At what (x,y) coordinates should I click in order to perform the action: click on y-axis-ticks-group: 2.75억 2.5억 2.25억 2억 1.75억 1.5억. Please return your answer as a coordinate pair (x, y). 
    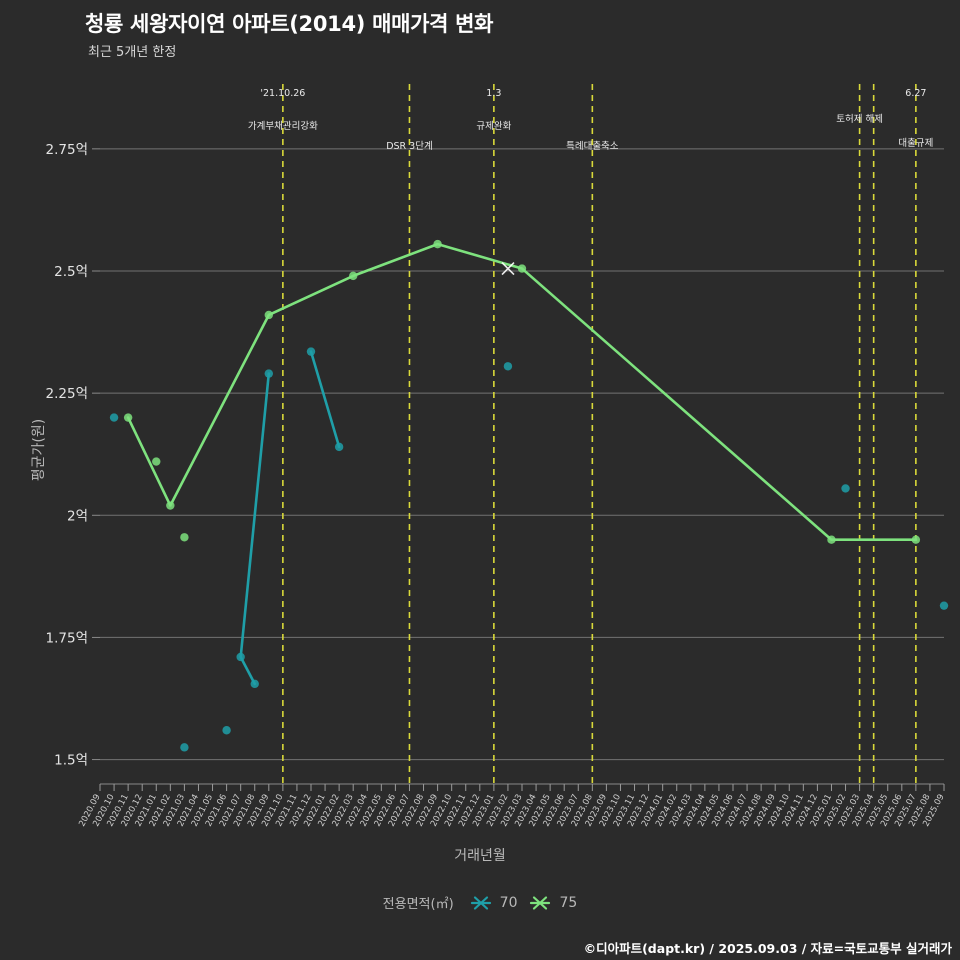
    Looking at the image, I should click on (73, 455).